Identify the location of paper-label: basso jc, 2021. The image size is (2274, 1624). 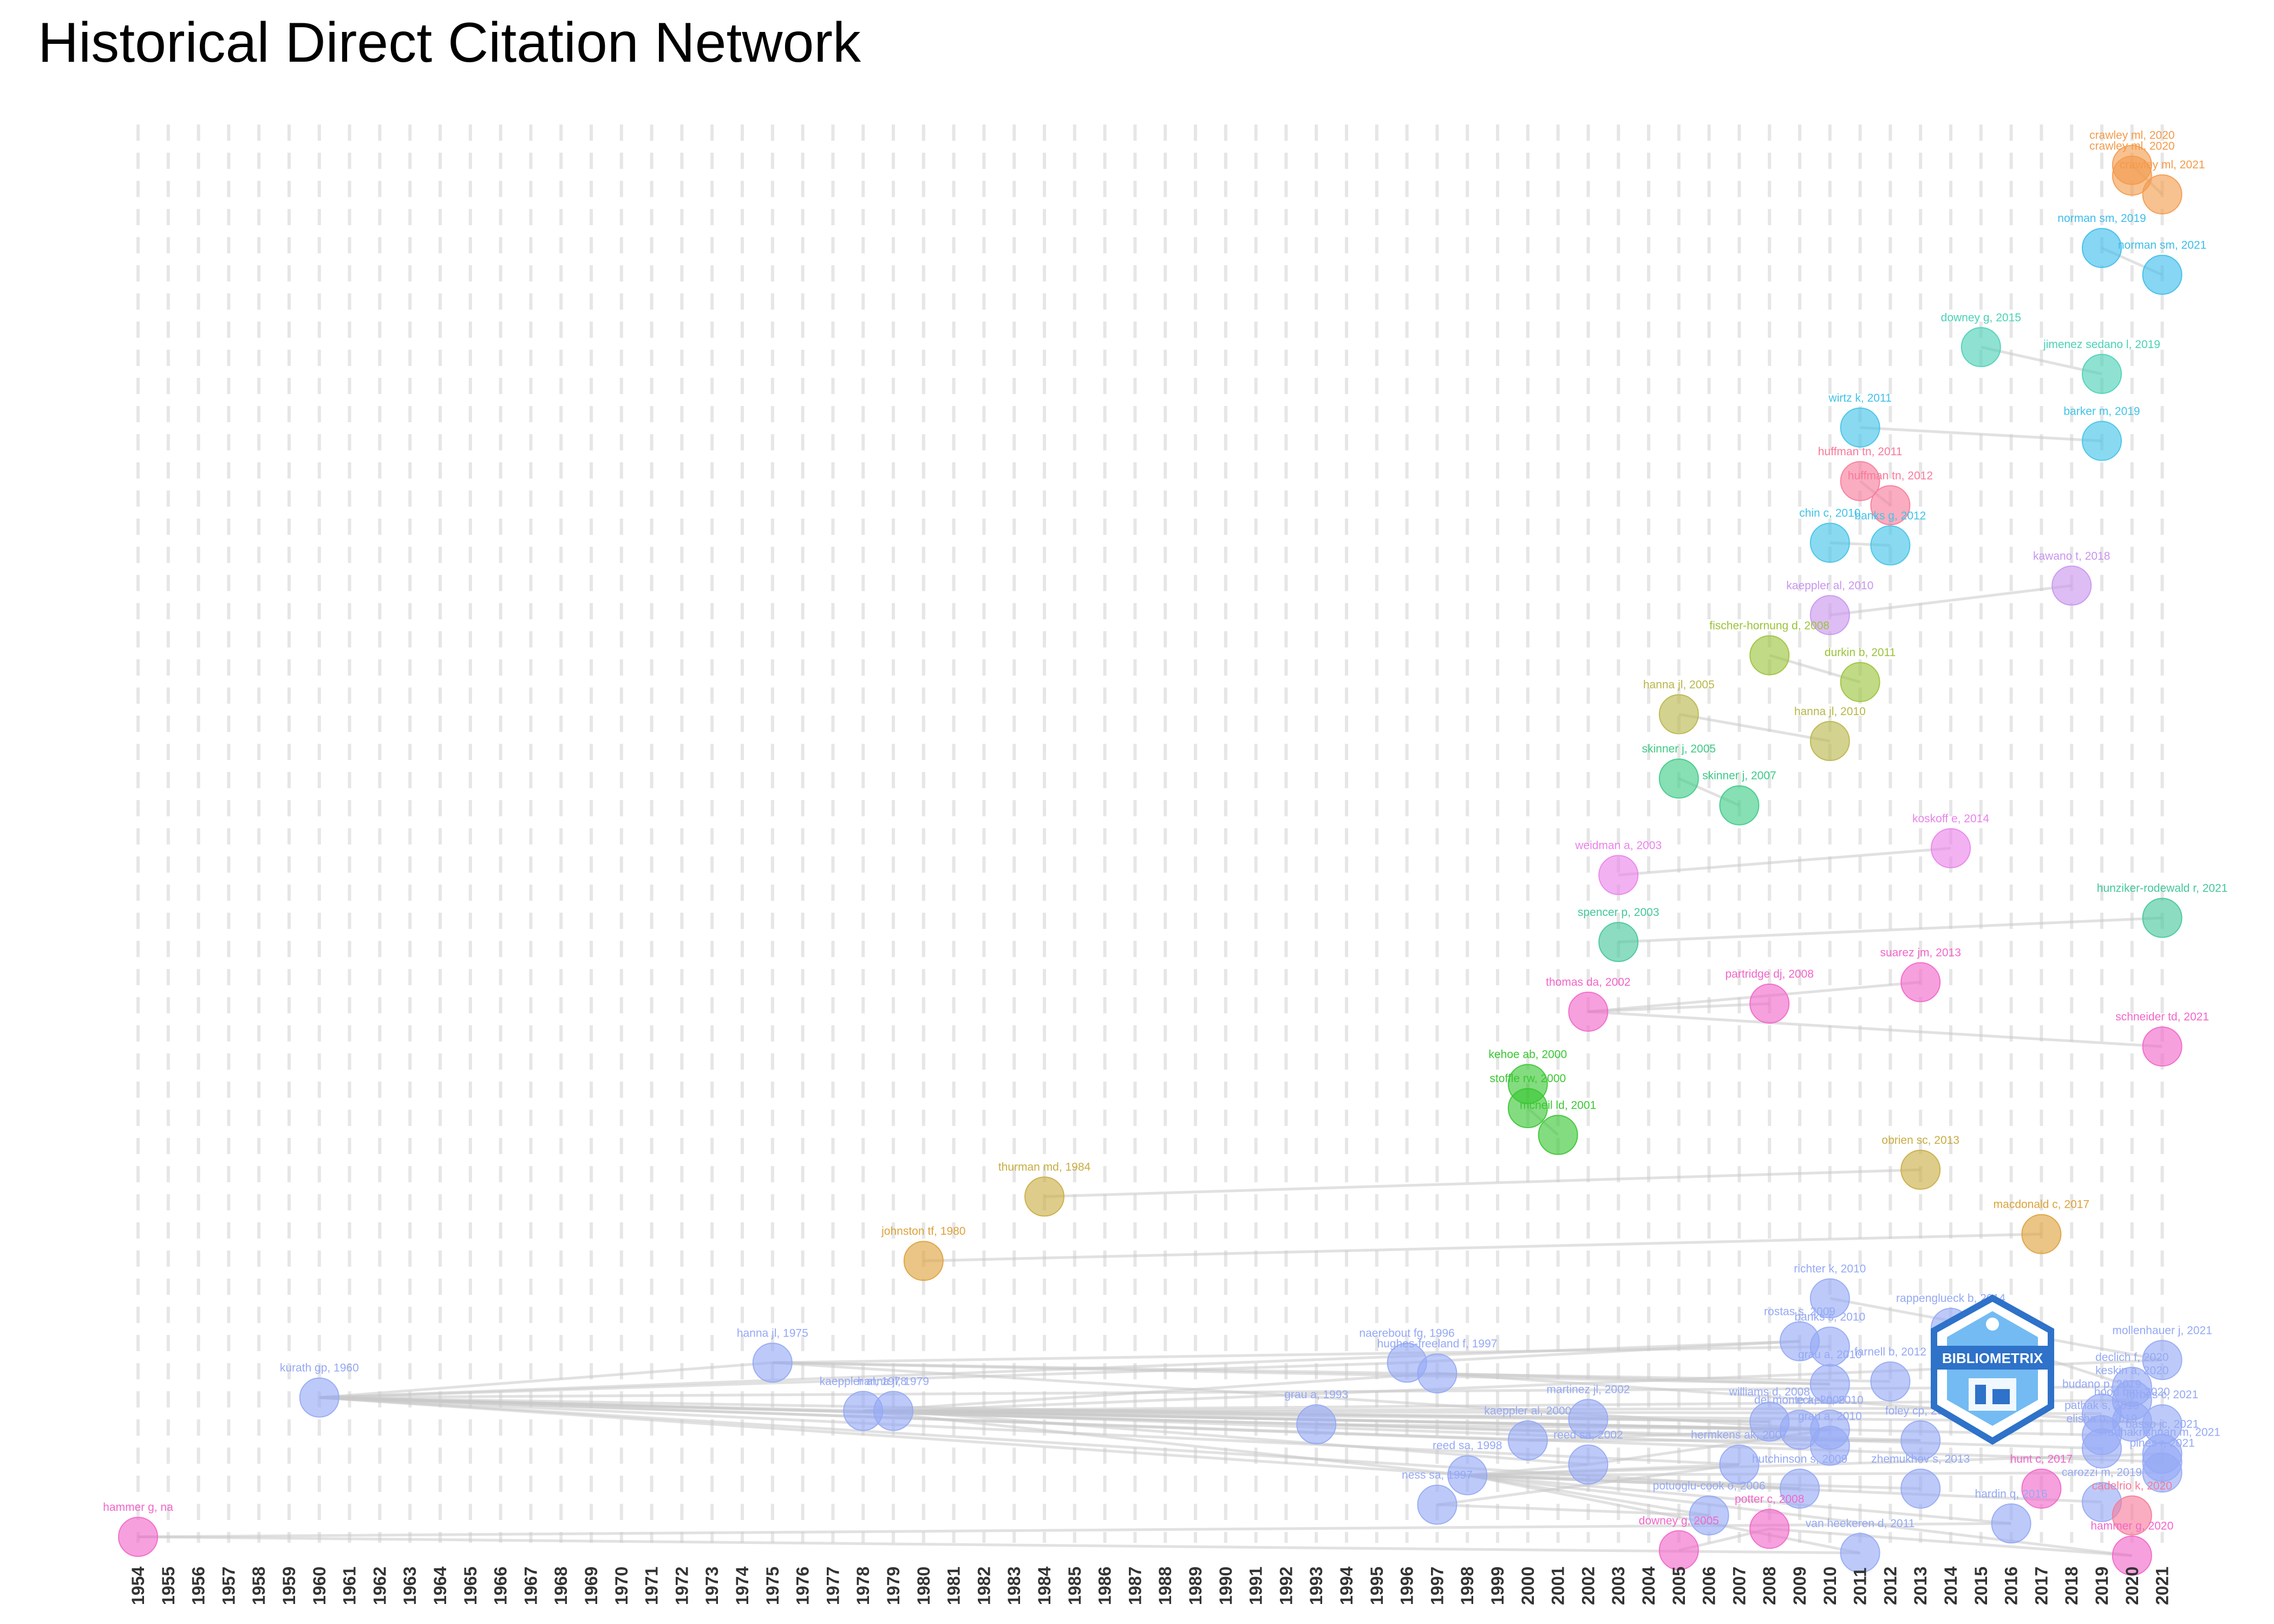
(2163, 1425).